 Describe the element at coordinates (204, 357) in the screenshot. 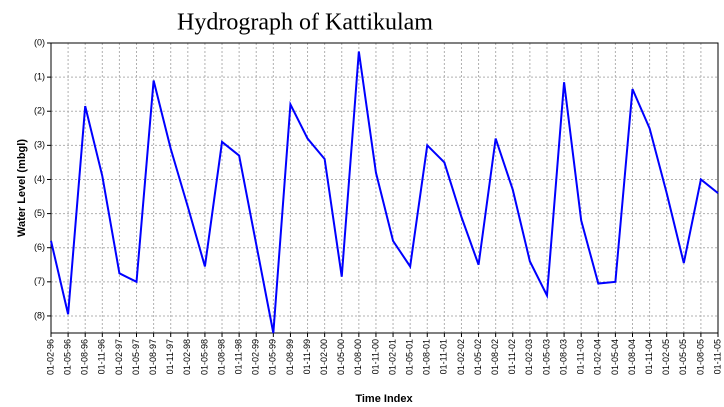

I see `x-tick-label: 01-05-98` at that location.